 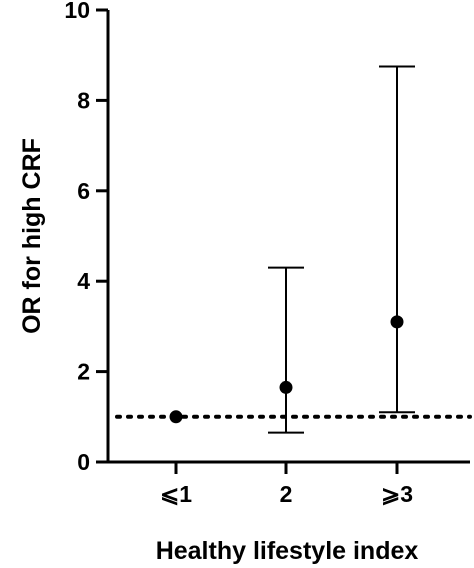 I want to click on y-tick-label: 2, so click(x=83, y=372).